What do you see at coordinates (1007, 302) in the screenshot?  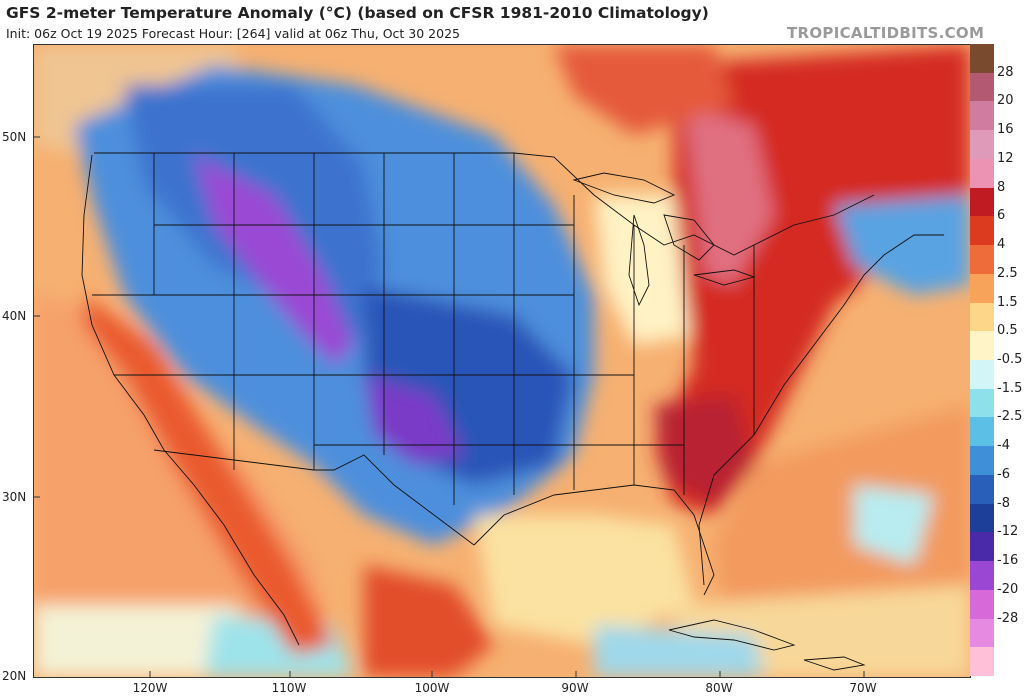 I see `legend-label: 1.5` at bounding box center [1007, 302].